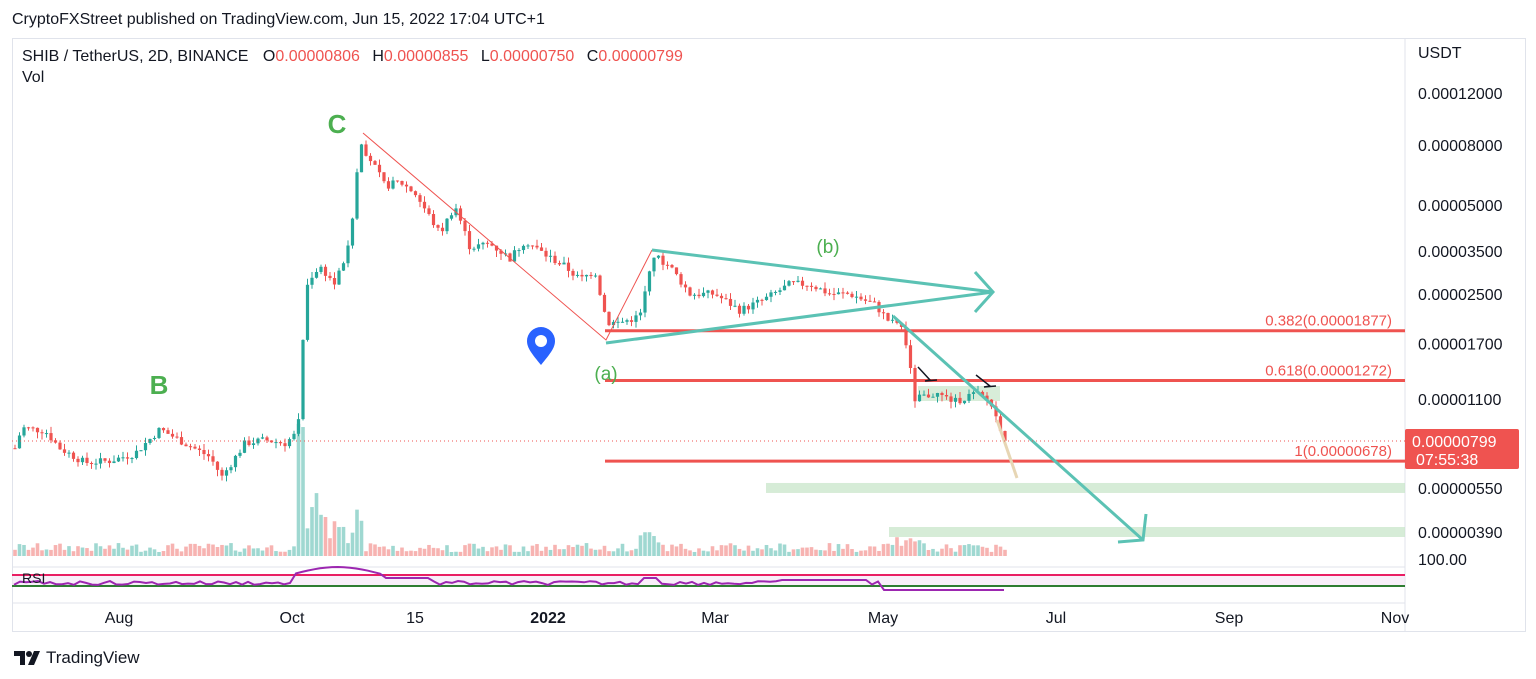 This screenshot has width=1536, height=679. I want to click on open-value: 0.00000806, so click(317, 56).